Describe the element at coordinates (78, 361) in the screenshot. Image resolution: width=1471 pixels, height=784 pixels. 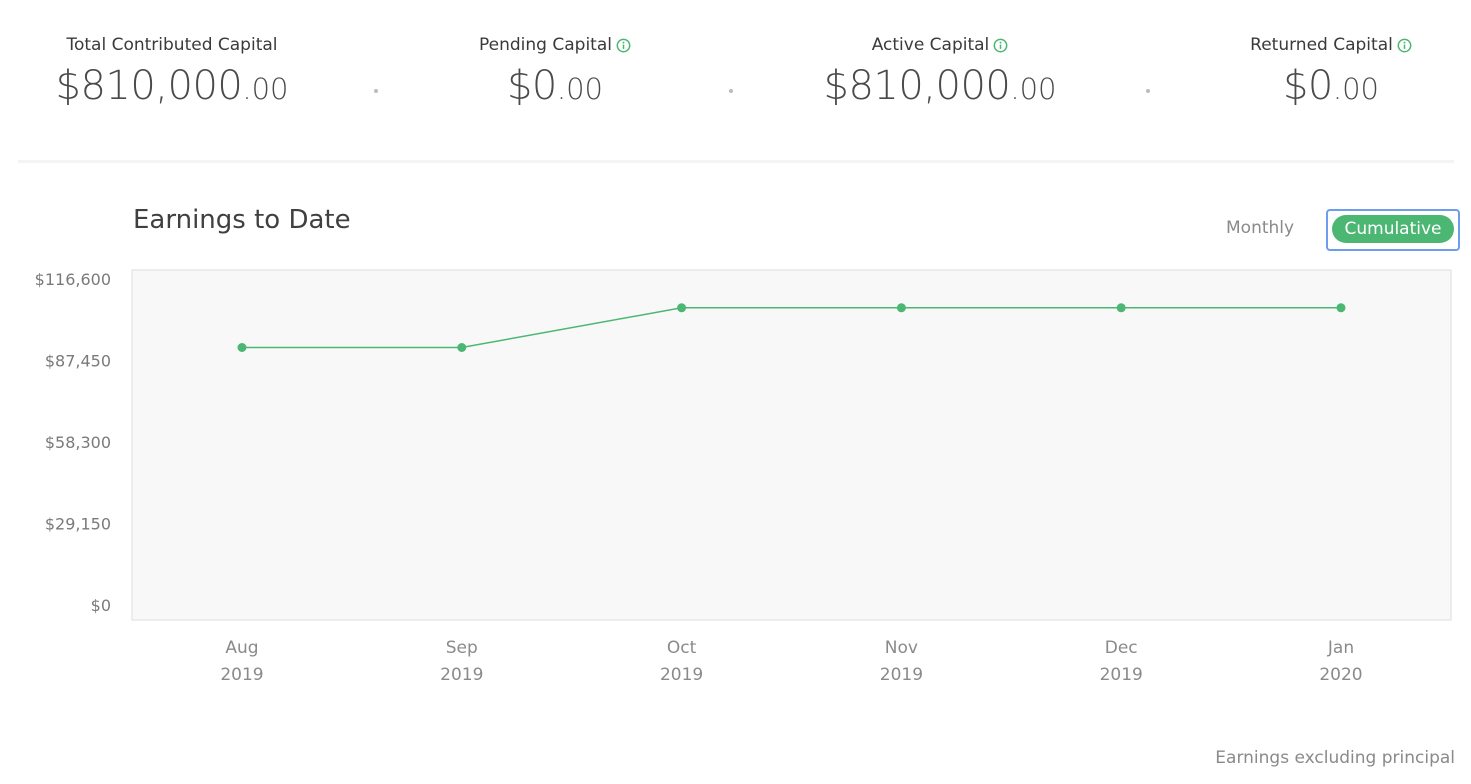
I see `y-tick-label: $87,450` at that location.